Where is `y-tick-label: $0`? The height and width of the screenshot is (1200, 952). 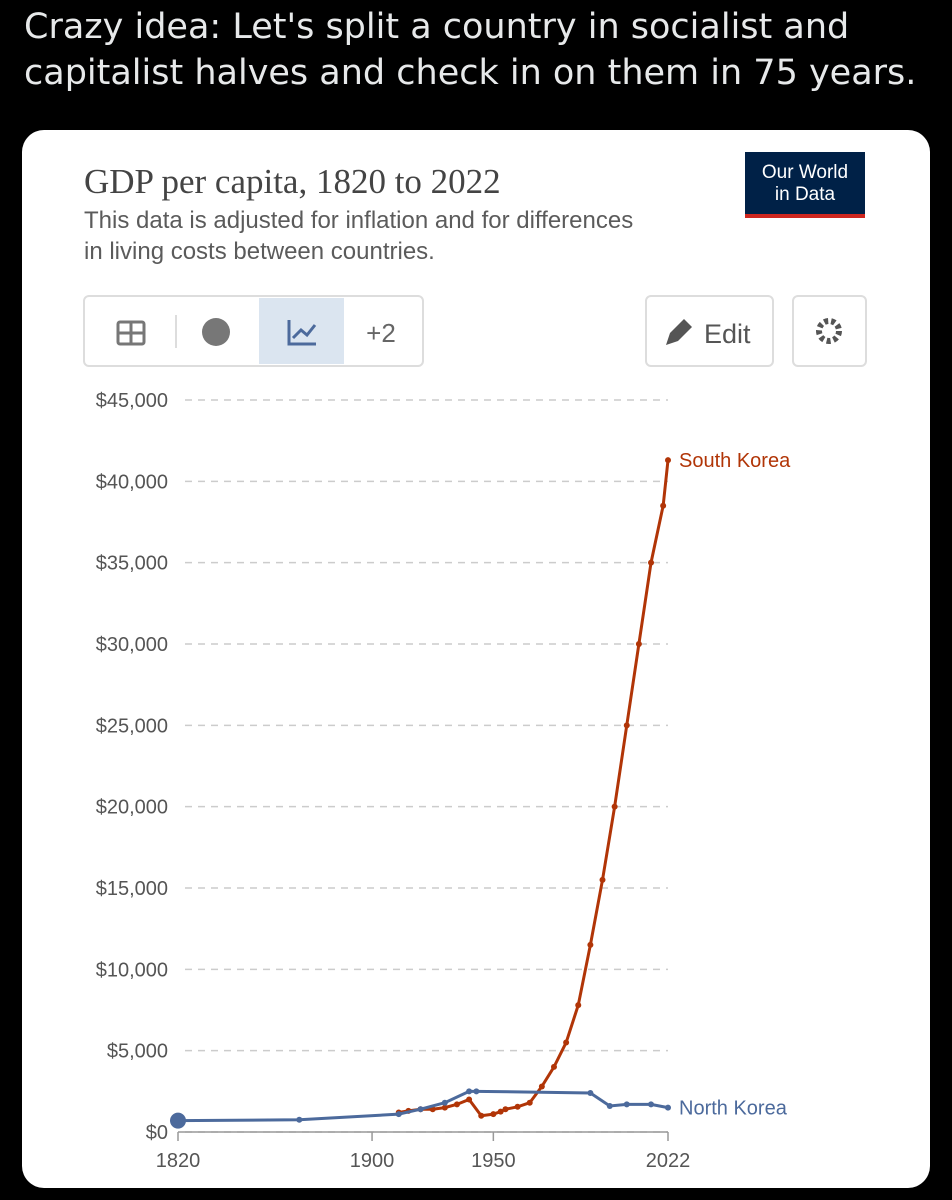 y-tick-label: $0 is located at coordinates (157, 1133).